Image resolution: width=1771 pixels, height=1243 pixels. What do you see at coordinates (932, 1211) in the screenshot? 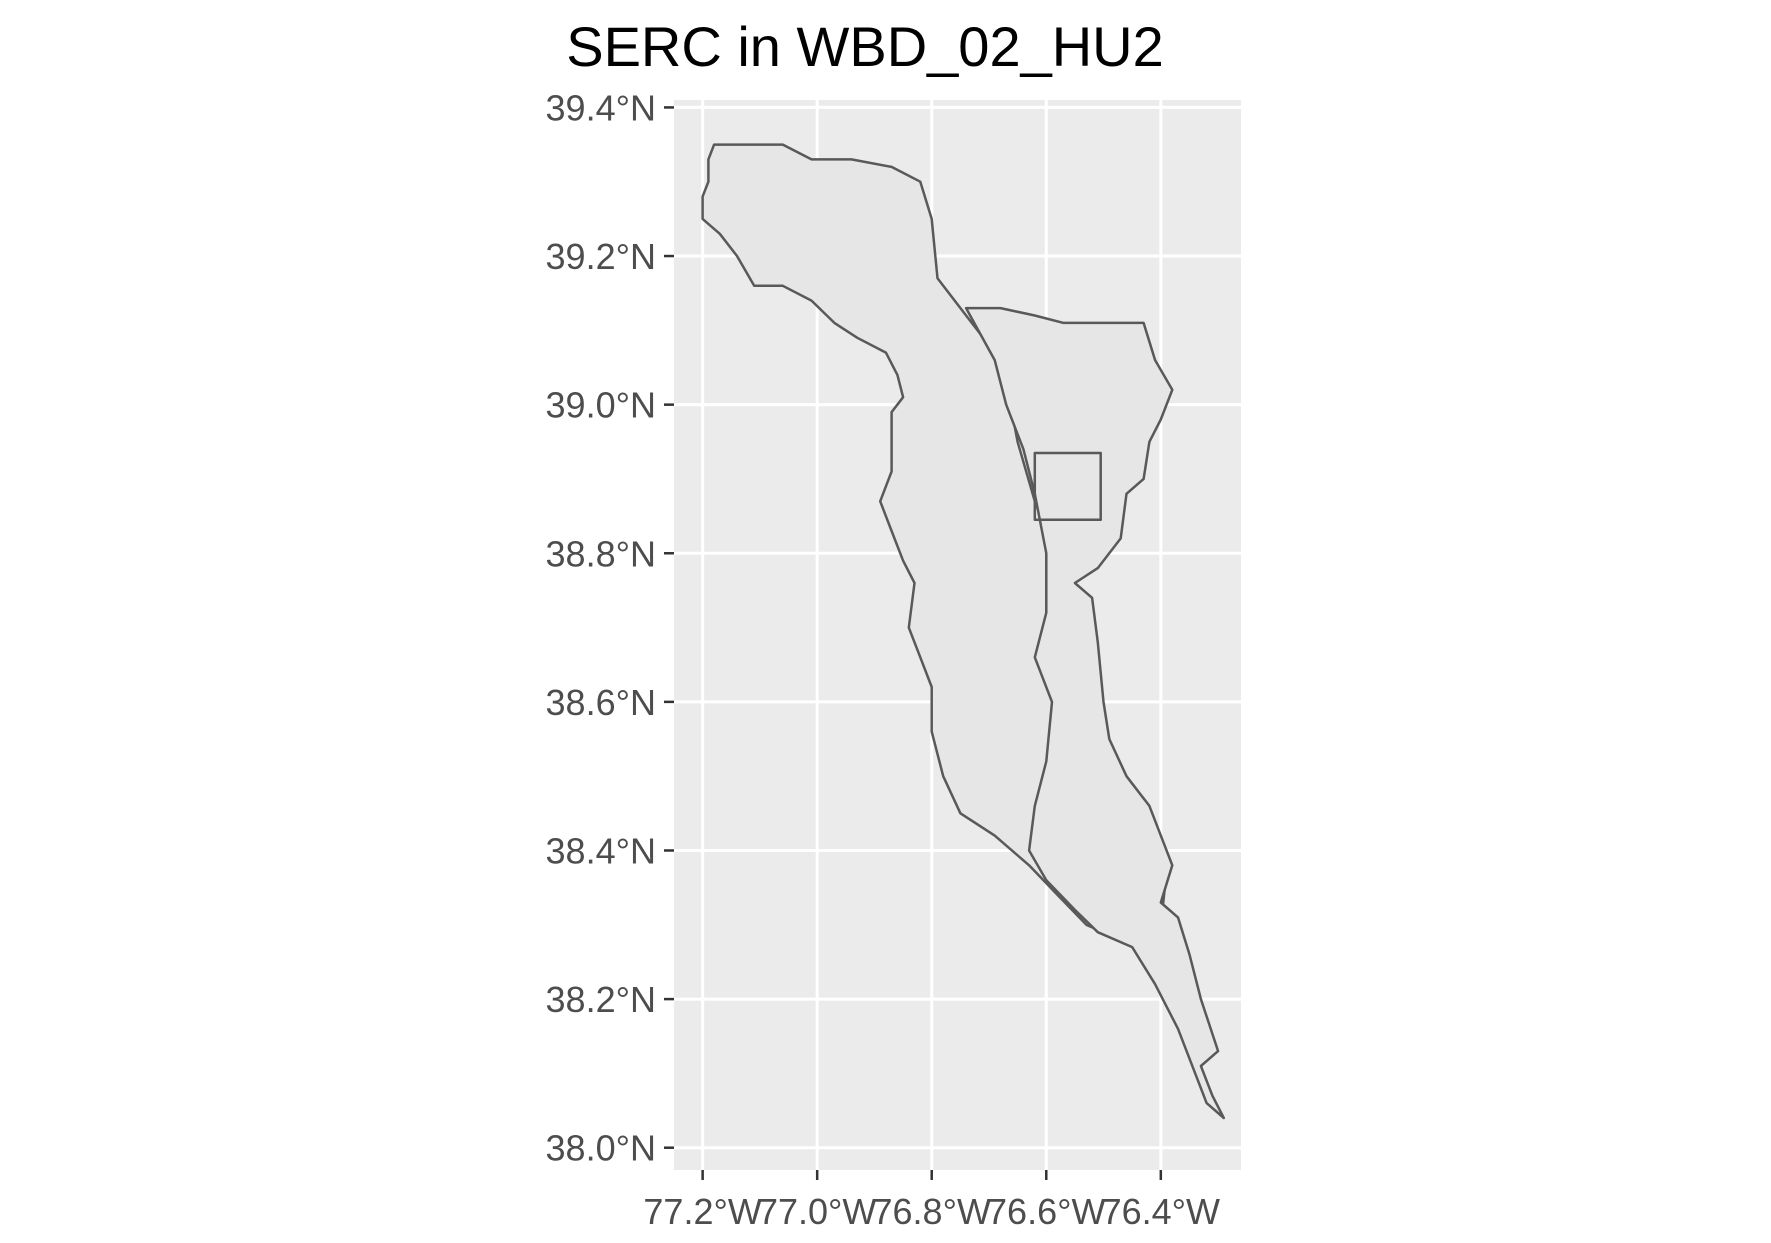
I see `x-tick-label-2: 76.8°W` at bounding box center [932, 1211].